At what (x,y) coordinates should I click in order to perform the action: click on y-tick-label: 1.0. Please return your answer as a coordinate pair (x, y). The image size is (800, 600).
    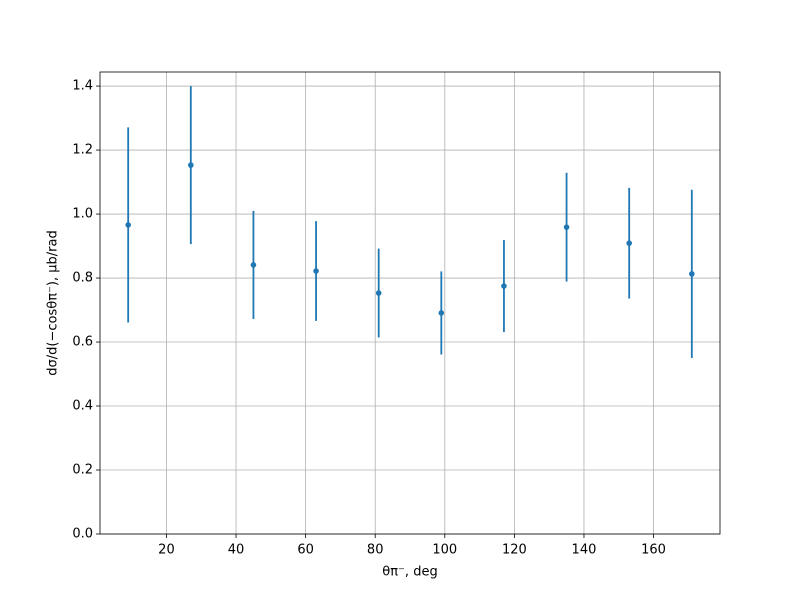
    Looking at the image, I should click on (82, 214).